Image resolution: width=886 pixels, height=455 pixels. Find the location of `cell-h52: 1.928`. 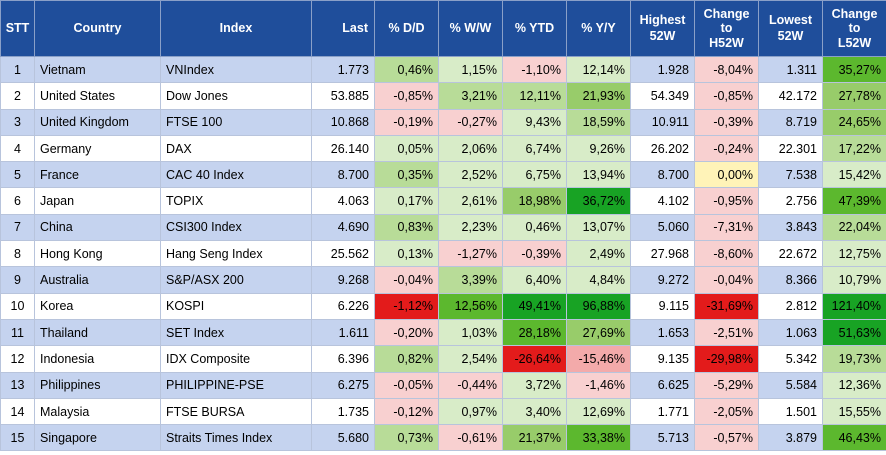

cell-h52: 1.928 is located at coordinates (662, 69).